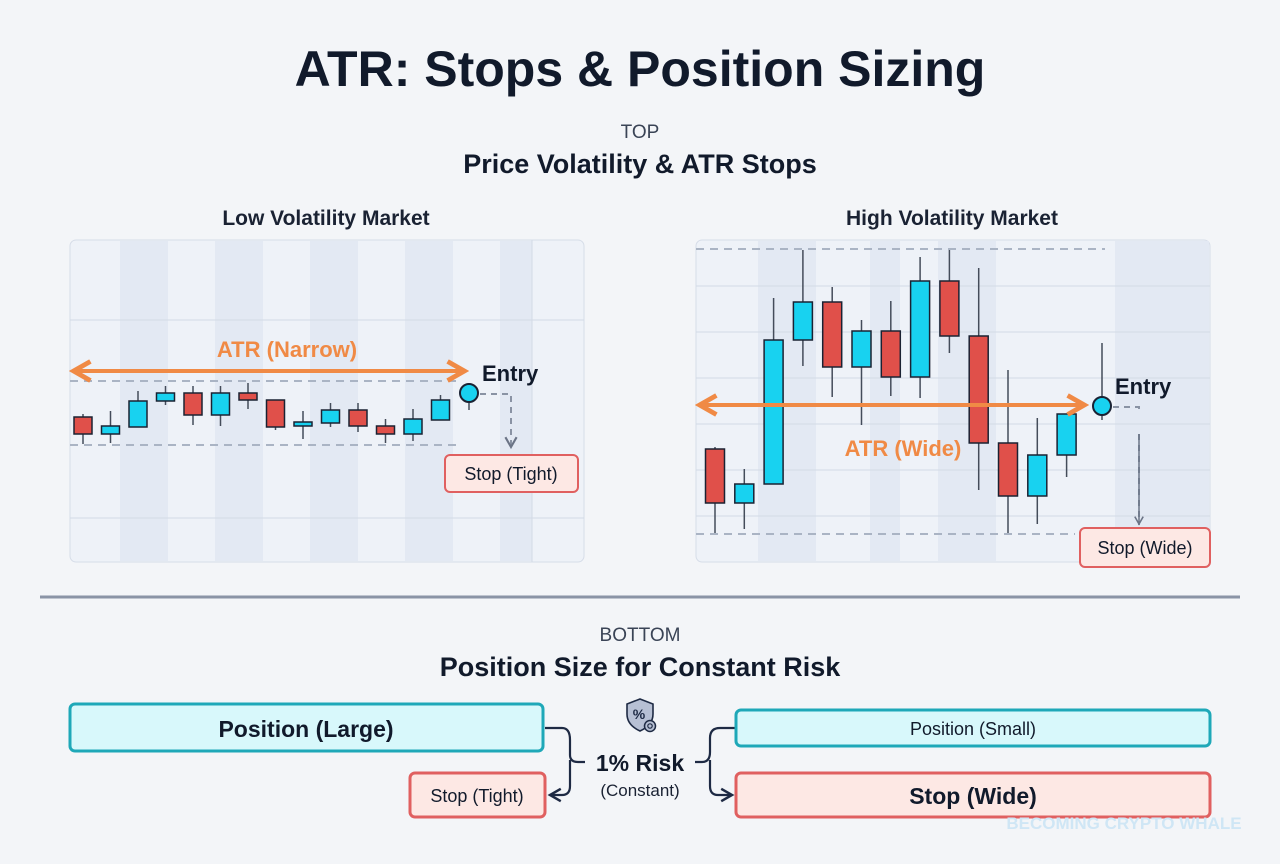  What do you see at coordinates (639, 790) in the screenshot?
I see `risk-note: (Constant)` at bounding box center [639, 790].